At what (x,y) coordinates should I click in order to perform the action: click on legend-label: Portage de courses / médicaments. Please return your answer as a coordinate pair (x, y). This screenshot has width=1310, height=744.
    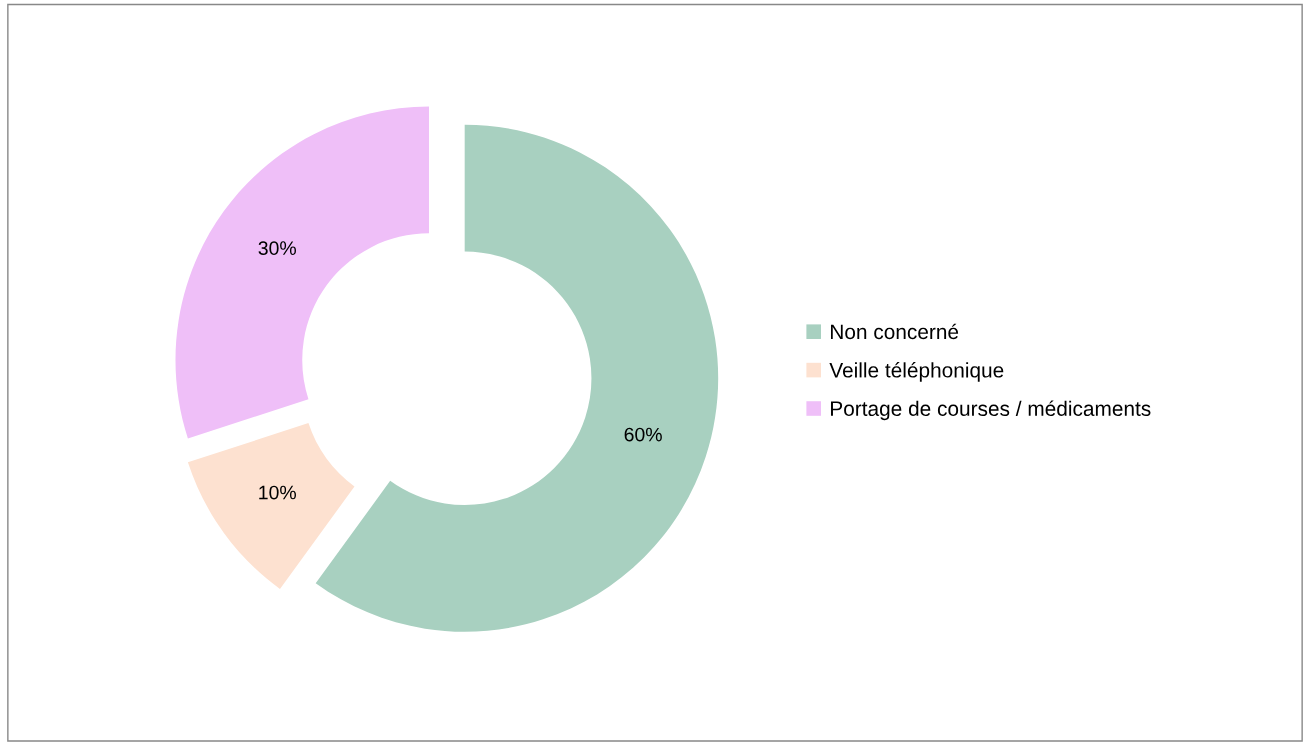
    Looking at the image, I should click on (991, 410).